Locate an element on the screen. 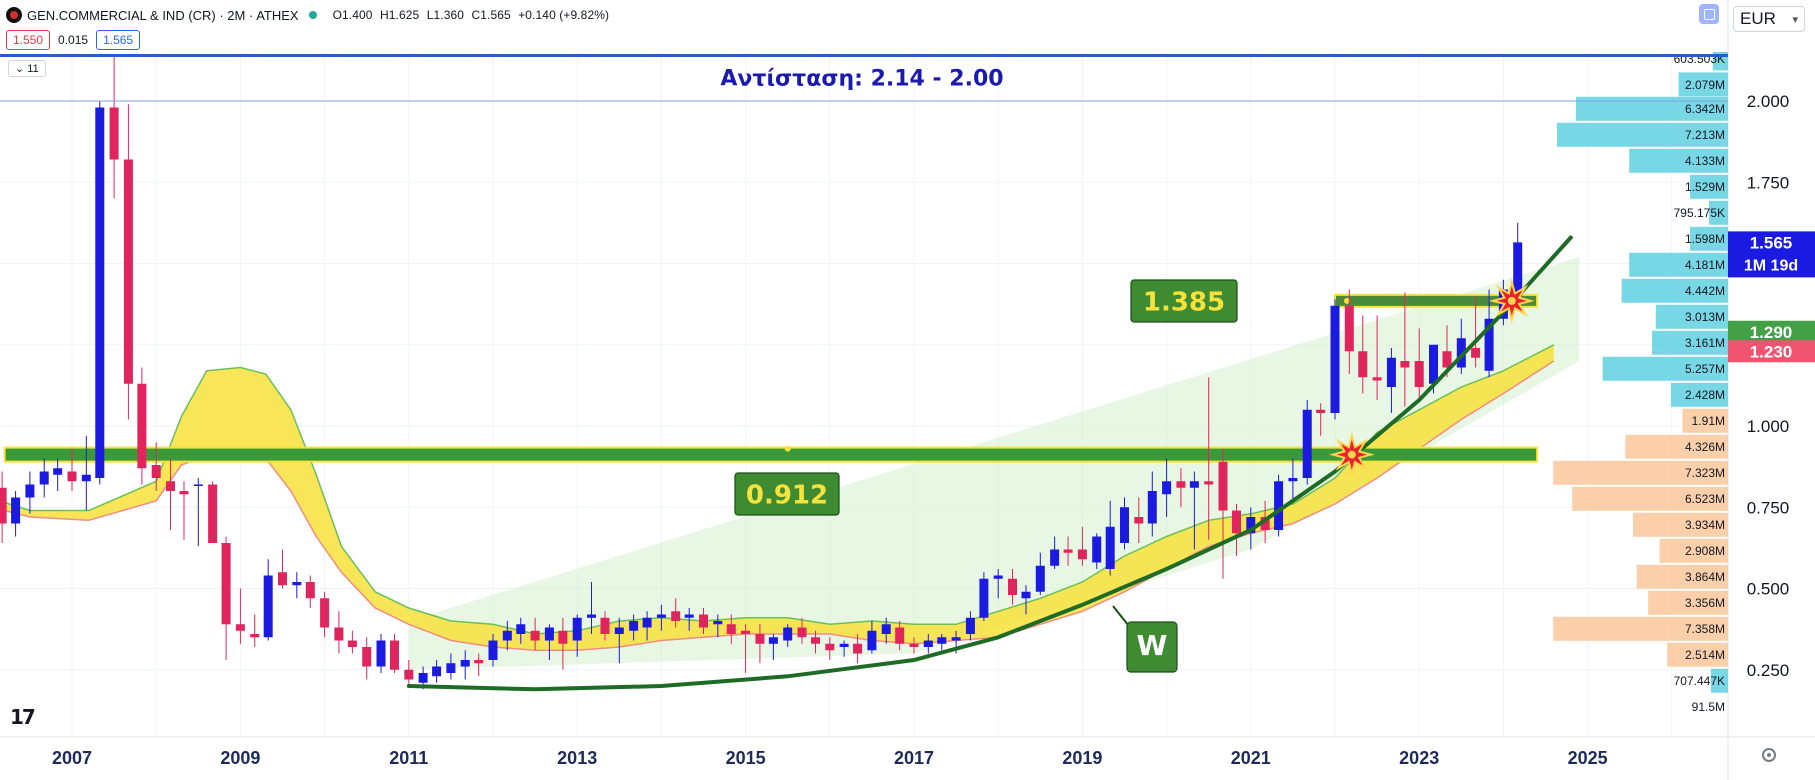 The image size is (1815, 780). breakout-burst-core is located at coordinates (1511, 300).